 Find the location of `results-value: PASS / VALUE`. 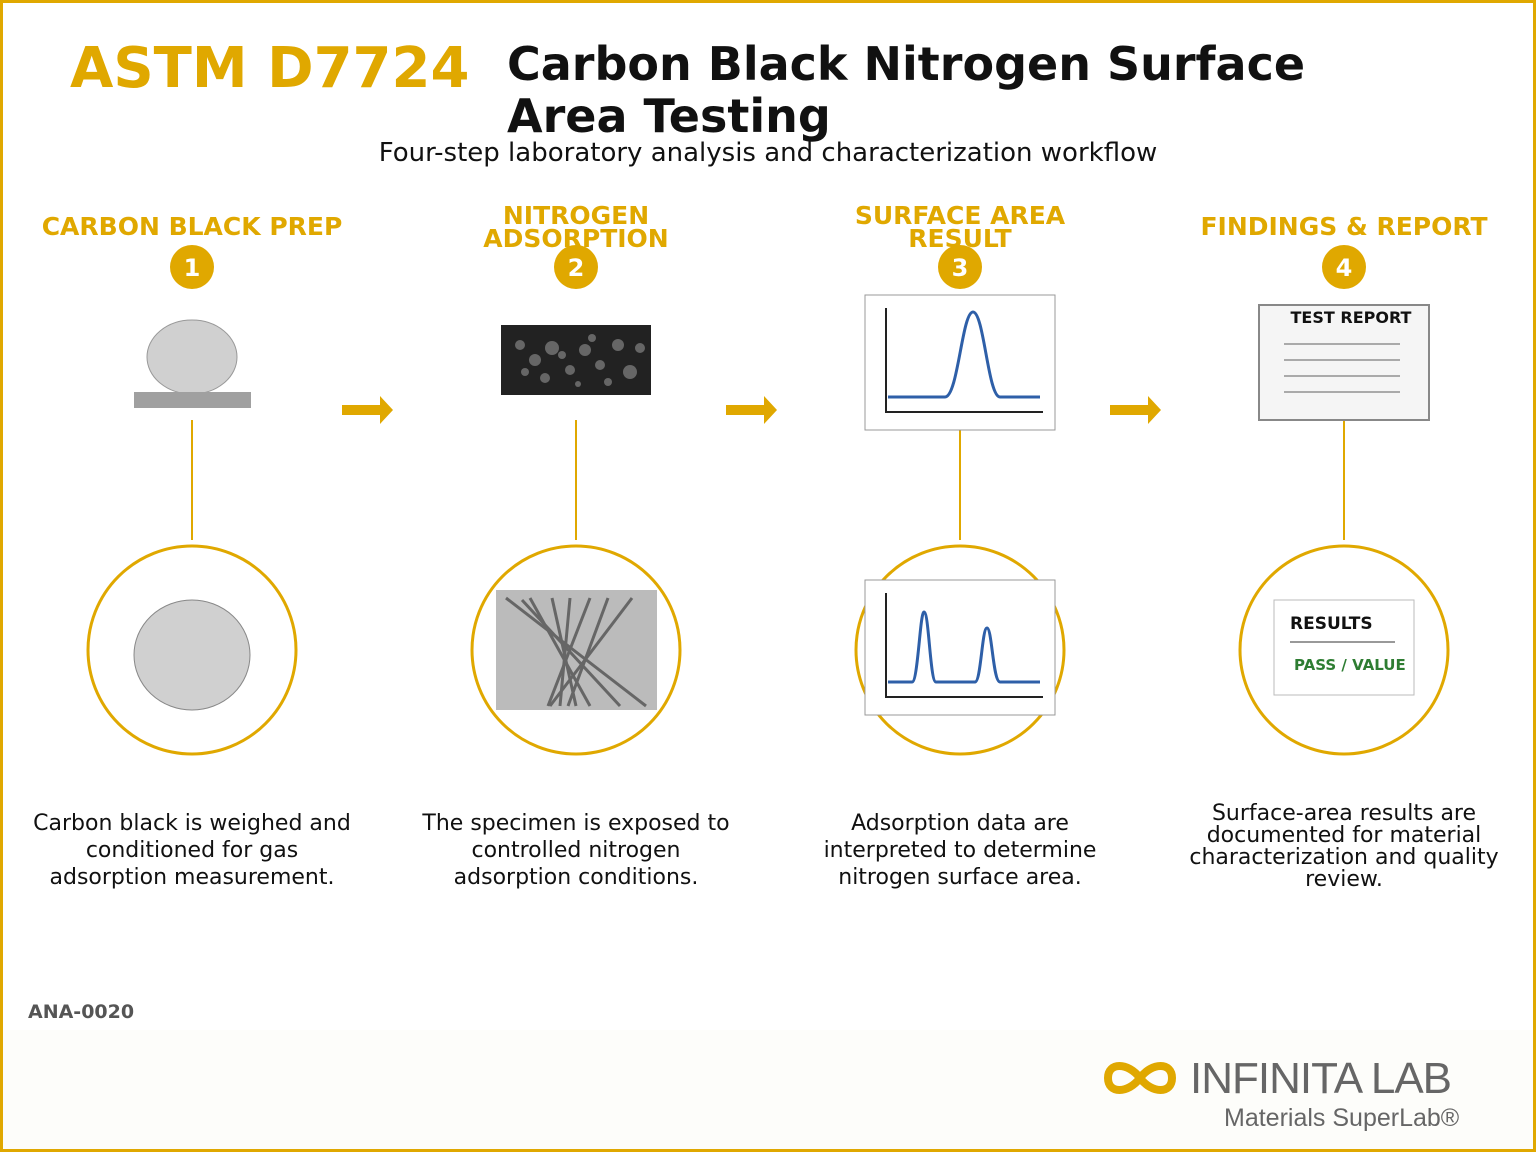

results-value: PASS / VALUE is located at coordinates (1350, 665).